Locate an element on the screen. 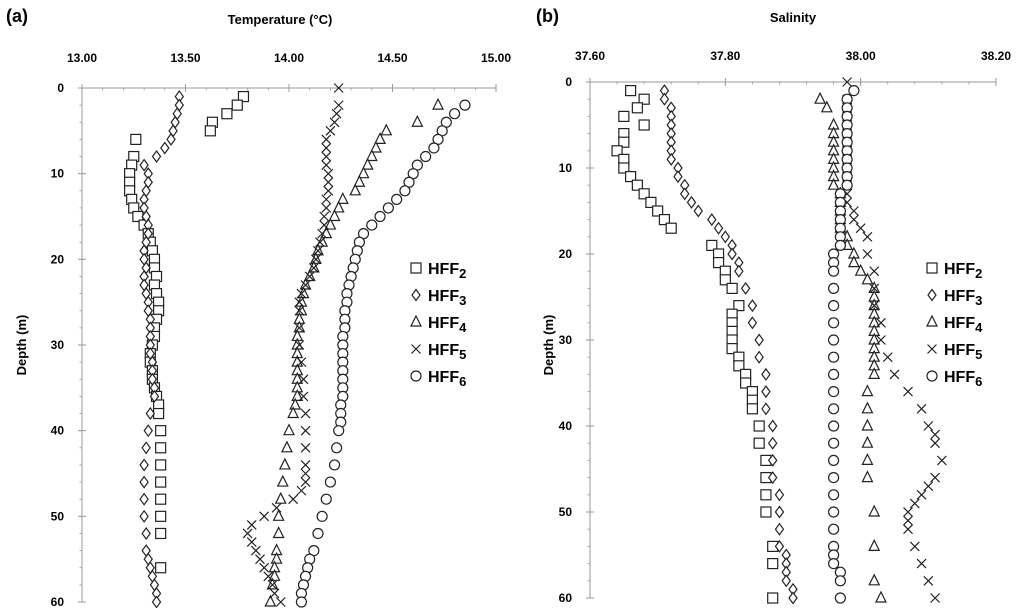 Image resolution: width=1020 pixels, height=608 pixels. panel-b-legend-label: HFF3 is located at coordinates (963, 298).